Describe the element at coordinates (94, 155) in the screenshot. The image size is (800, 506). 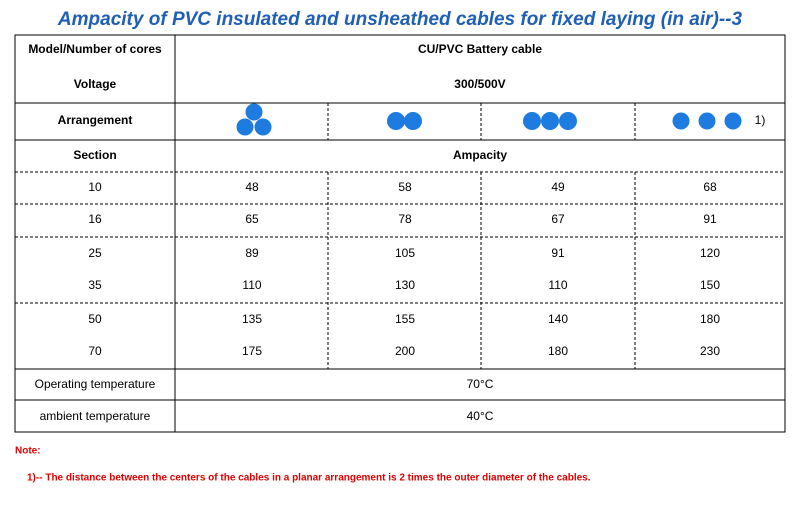
I see `header-label: Section` at that location.